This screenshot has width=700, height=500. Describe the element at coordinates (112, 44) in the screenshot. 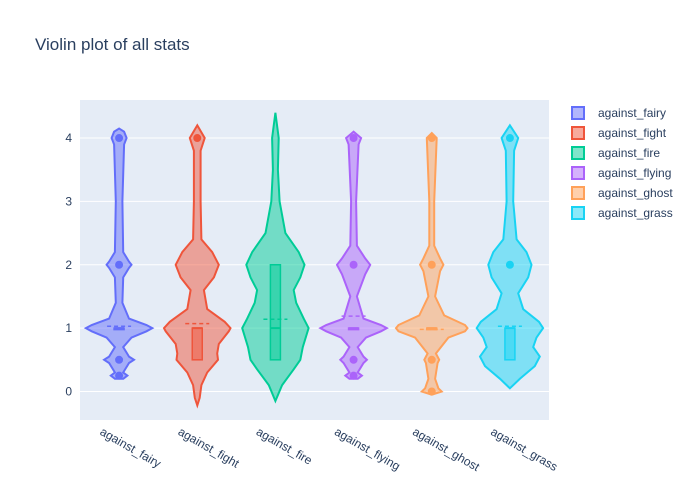

I see `chart-title: Violin plot of all stats` at that location.